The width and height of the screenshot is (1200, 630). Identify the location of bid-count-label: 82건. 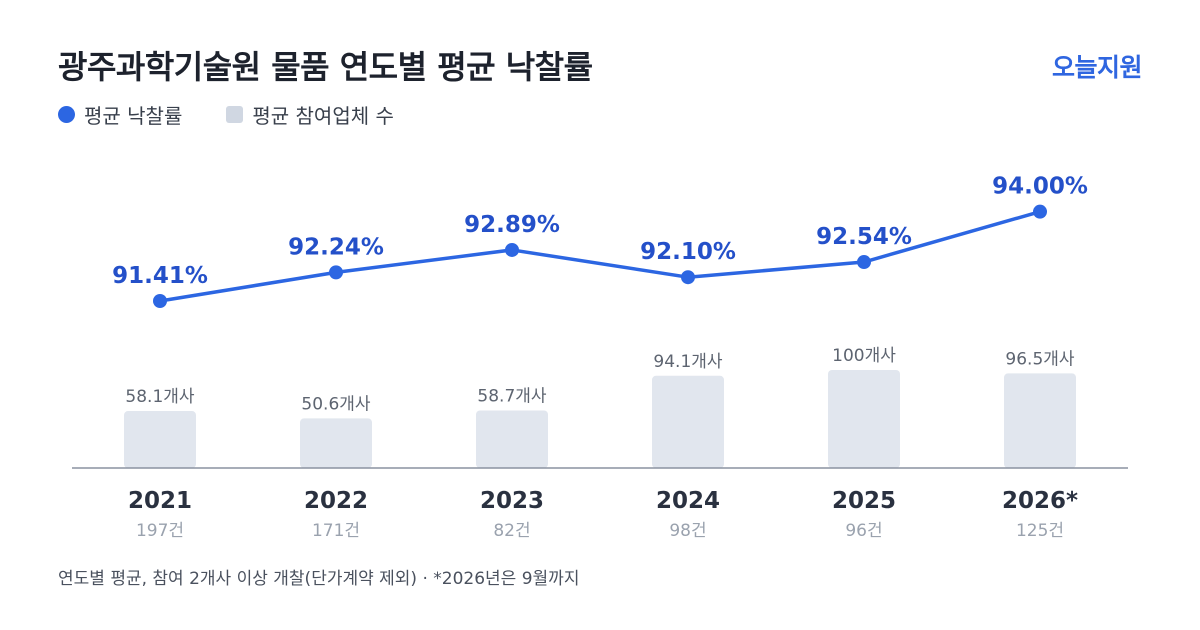
(511, 531).